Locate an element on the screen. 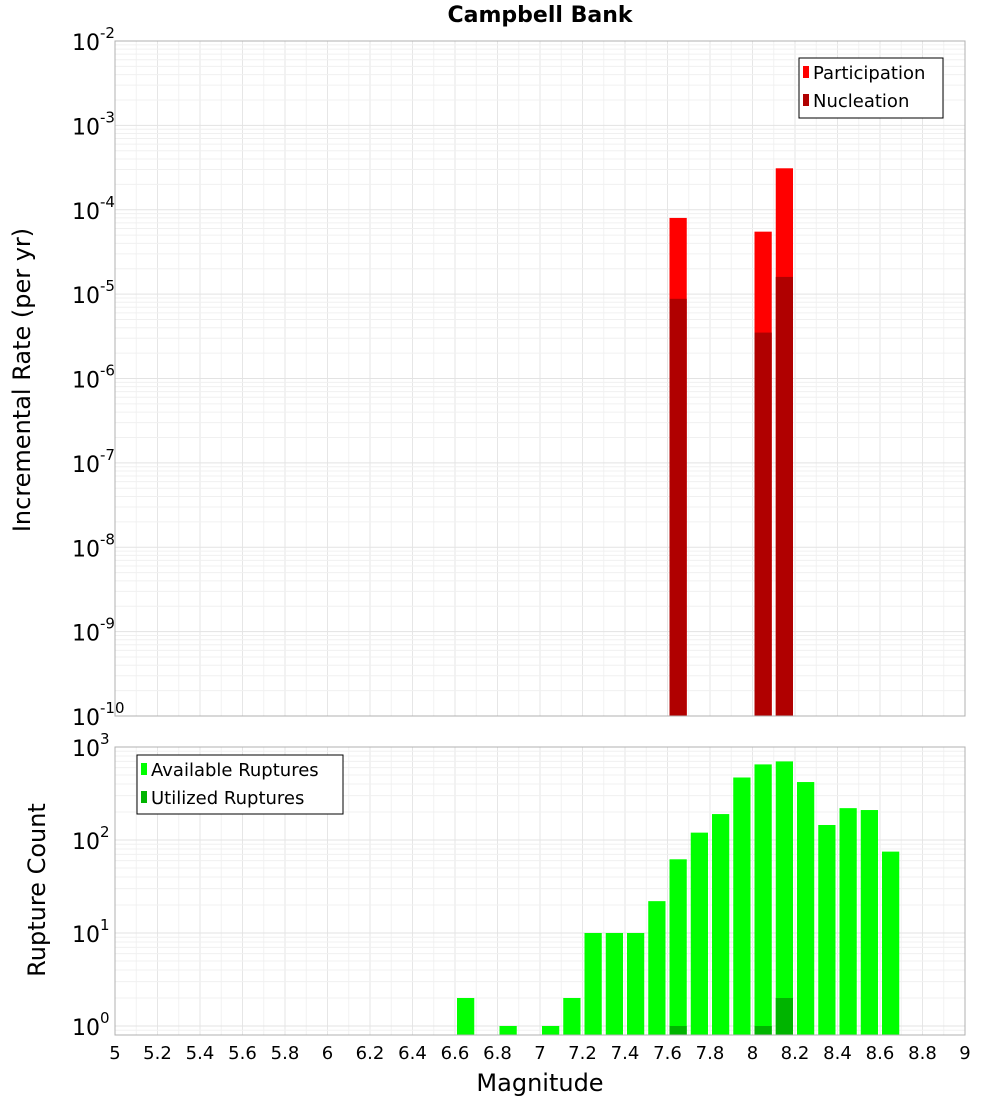 The height and width of the screenshot is (1100, 1000). y-tick-label: 10⁻⁵ is located at coordinates (93, 293).